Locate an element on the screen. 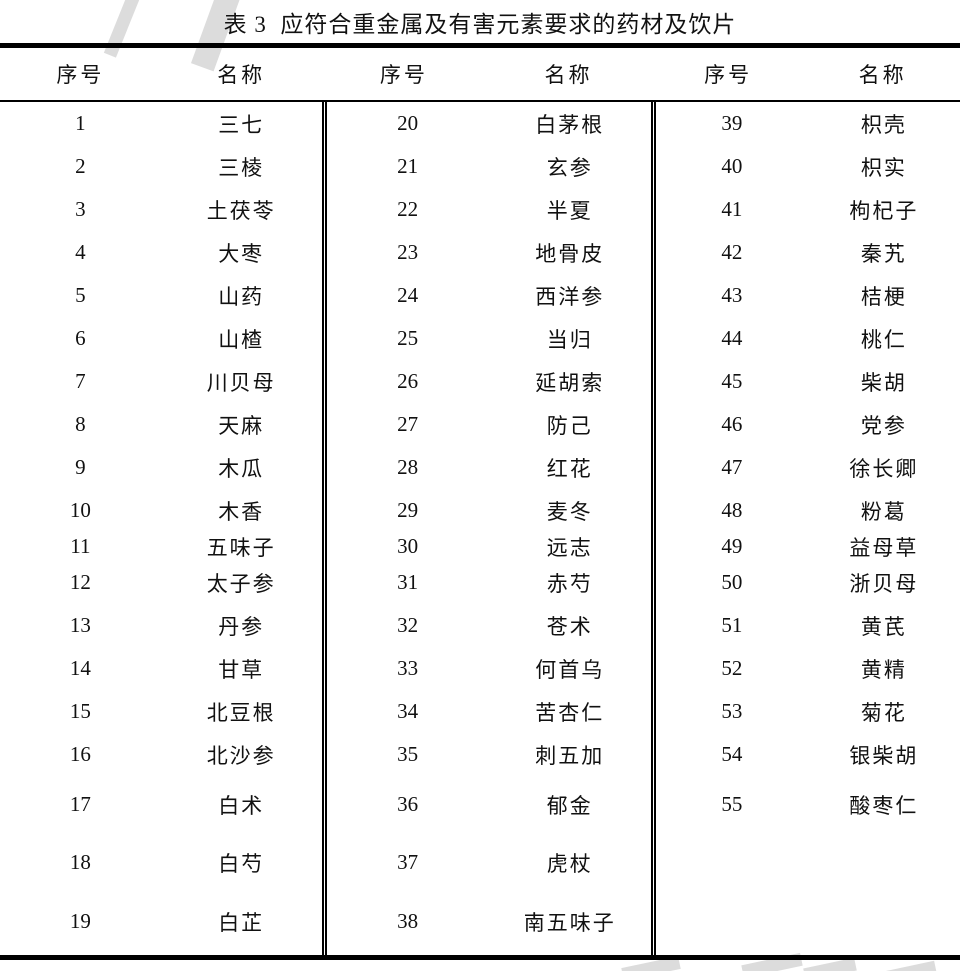 Image resolution: width=960 pixels, height=971 pixels. table-cell-name: 三棱 is located at coordinates (241, 167).